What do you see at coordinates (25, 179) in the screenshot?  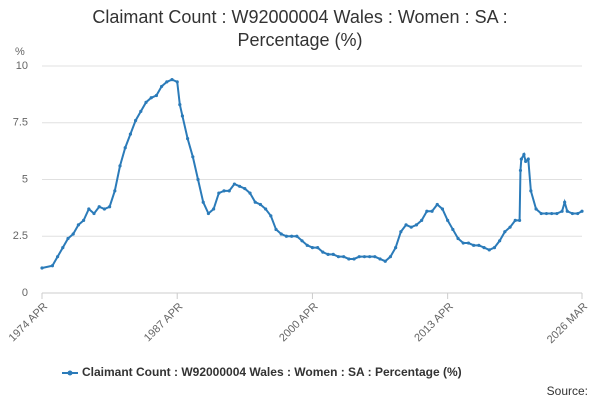 I see `y-tick-label: 5` at bounding box center [25, 179].